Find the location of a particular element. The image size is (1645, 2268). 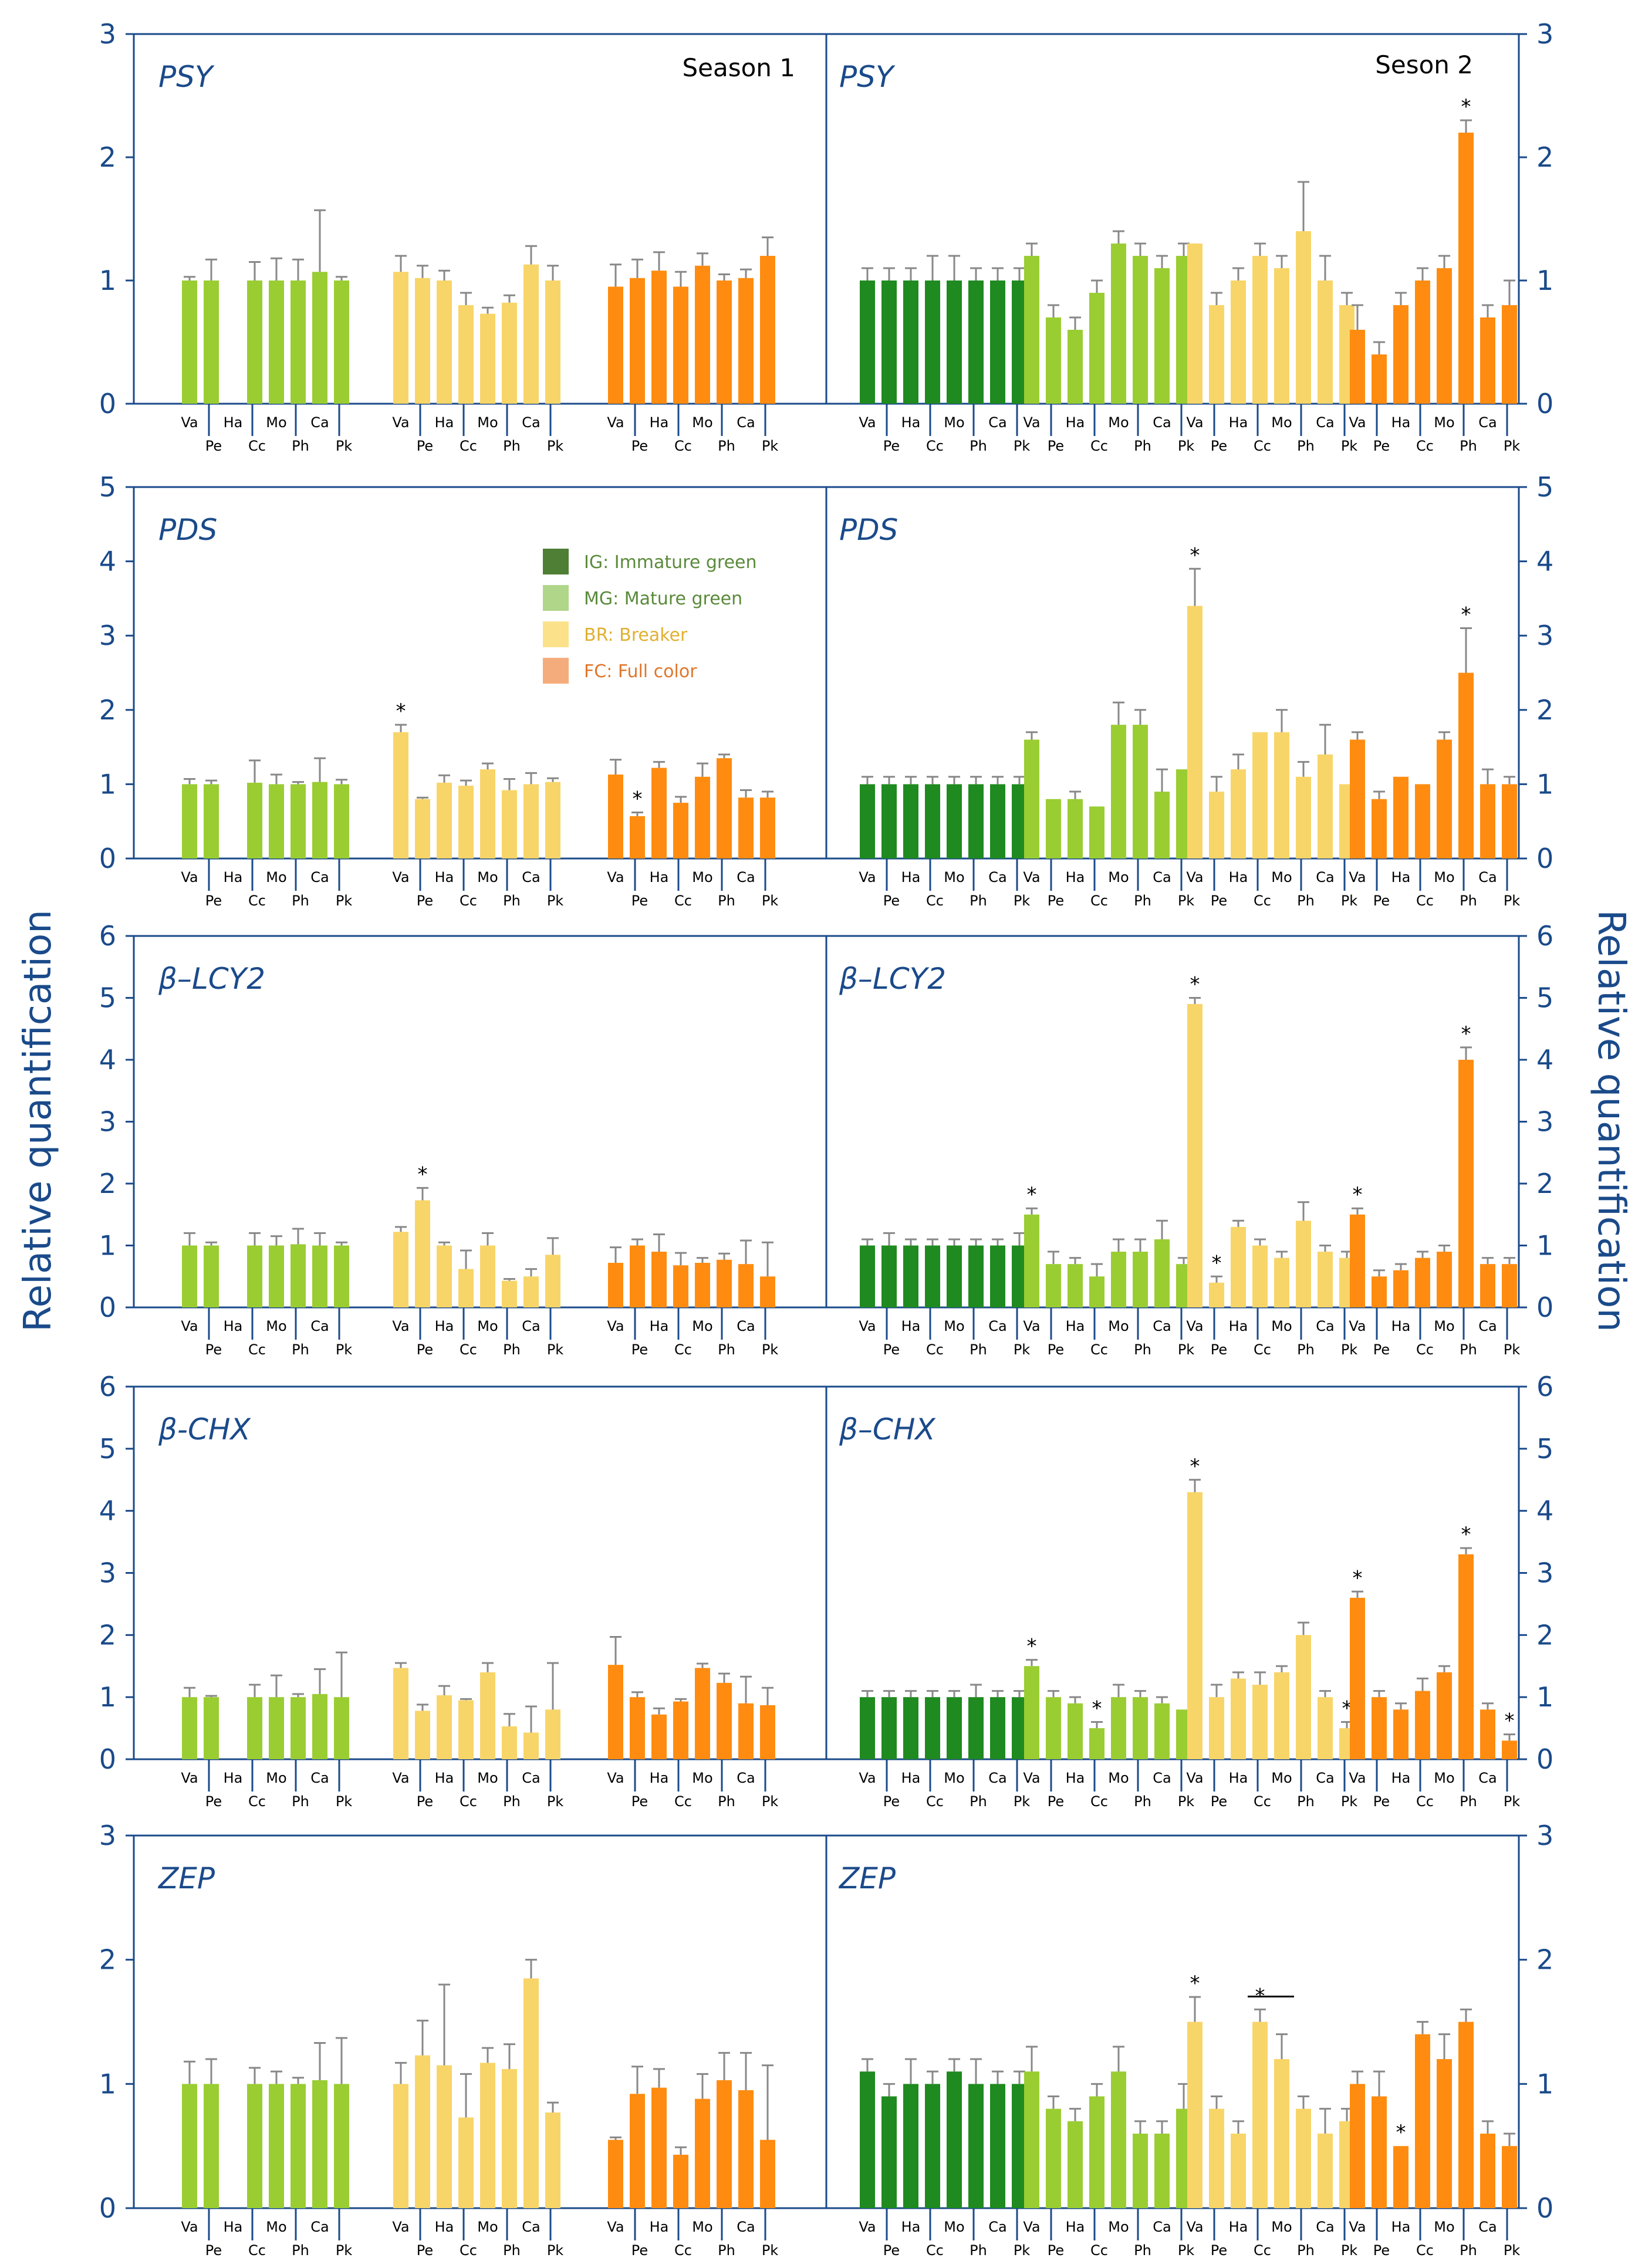

category-label-p2-s2: Cc is located at coordinates (935, 1349).